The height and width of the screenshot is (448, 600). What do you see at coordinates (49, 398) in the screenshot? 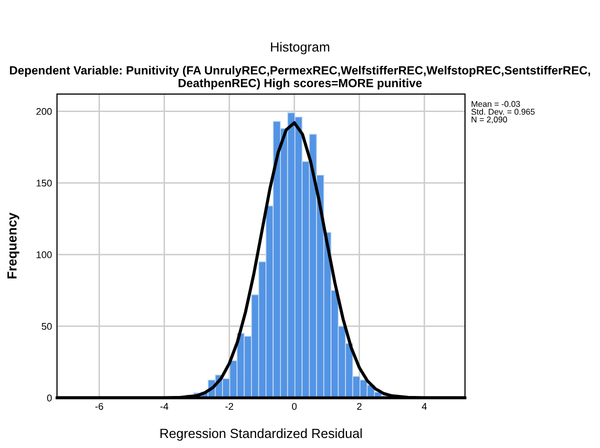
I see `y-tick-label: 0` at bounding box center [49, 398].